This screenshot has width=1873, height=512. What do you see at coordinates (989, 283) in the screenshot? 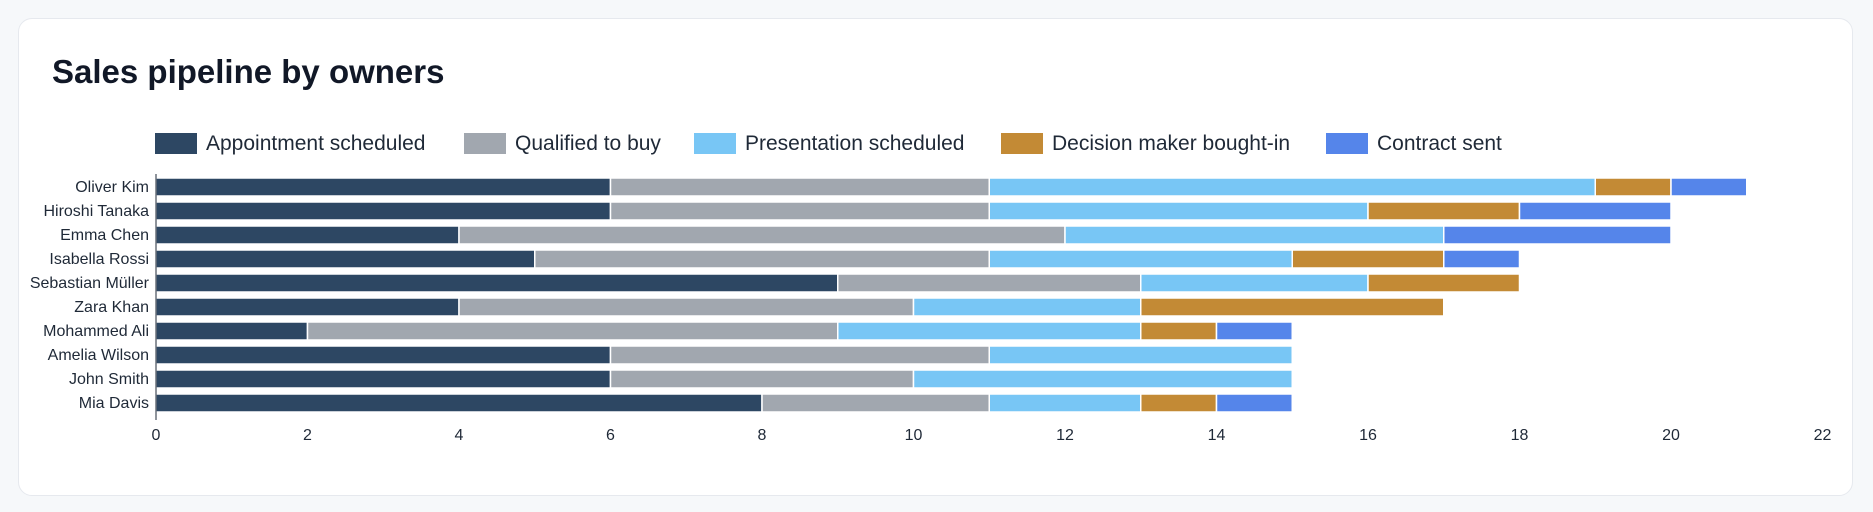
I see `bar-sebastian-muller-qualified-to-buy` at bounding box center [989, 283].